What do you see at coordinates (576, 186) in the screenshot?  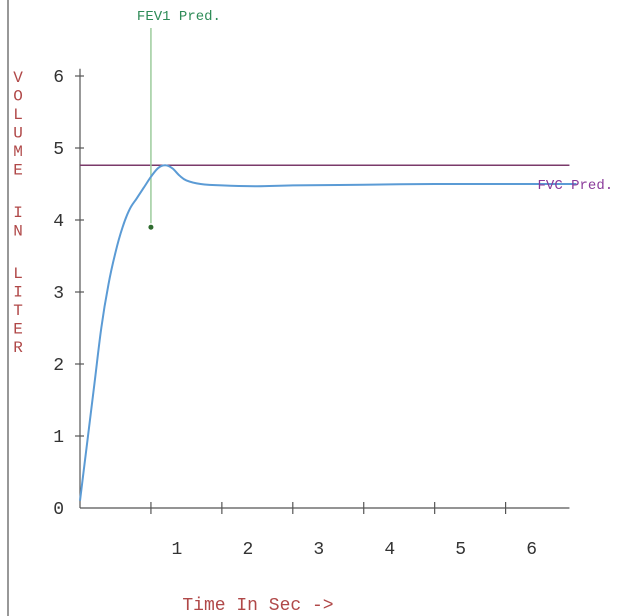 I see `fvc-pred-label: FVC Pred.` at bounding box center [576, 186].